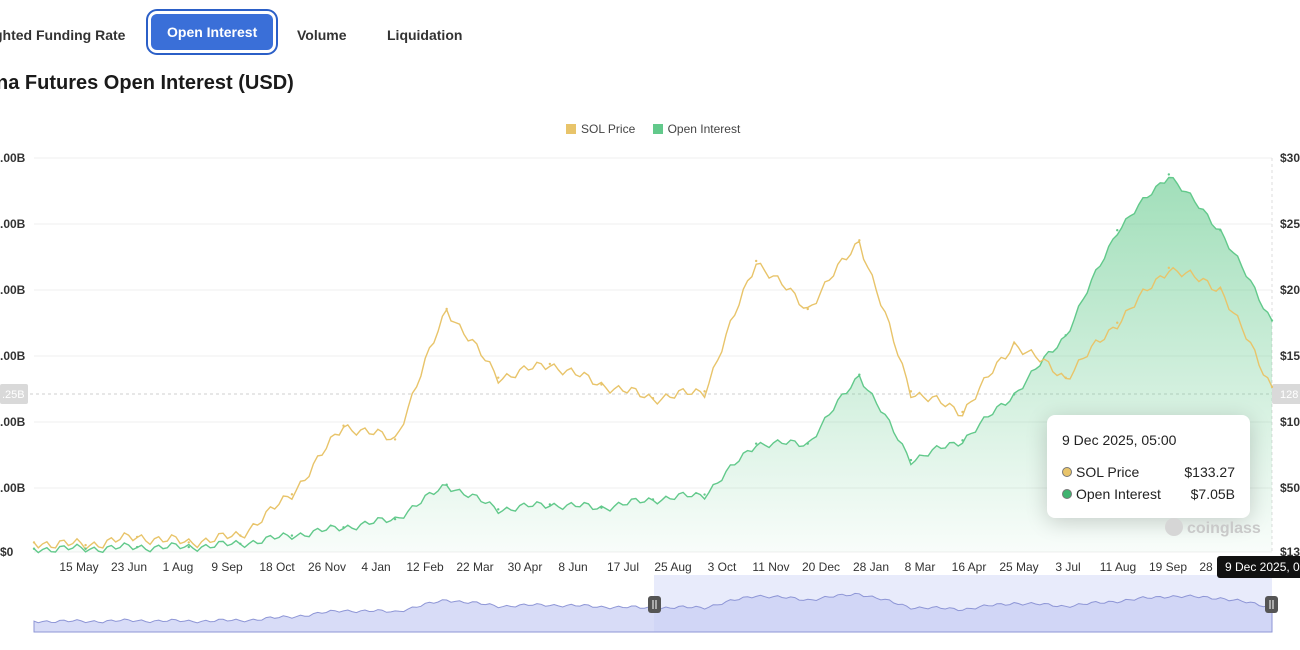 Image resolution: width=1300 pixels, height=650 pixels. What do you see at coordinates (322, 35) in the screenshot?
I see `tab-volume: Volume` at bounding box center [322, 35].